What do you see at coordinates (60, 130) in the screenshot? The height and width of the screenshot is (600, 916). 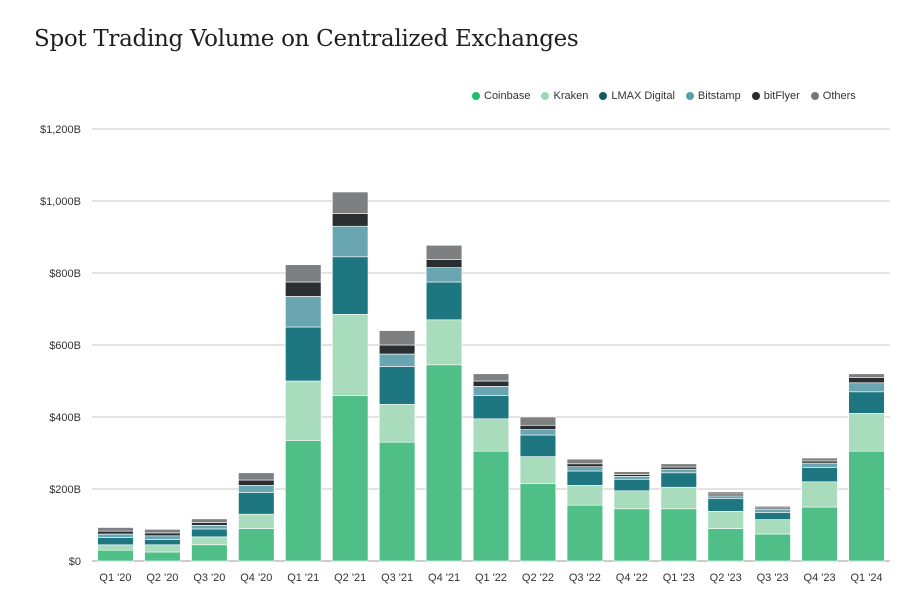 I see `y-tick-label: $1,200B` at bounding box center [60, 130].